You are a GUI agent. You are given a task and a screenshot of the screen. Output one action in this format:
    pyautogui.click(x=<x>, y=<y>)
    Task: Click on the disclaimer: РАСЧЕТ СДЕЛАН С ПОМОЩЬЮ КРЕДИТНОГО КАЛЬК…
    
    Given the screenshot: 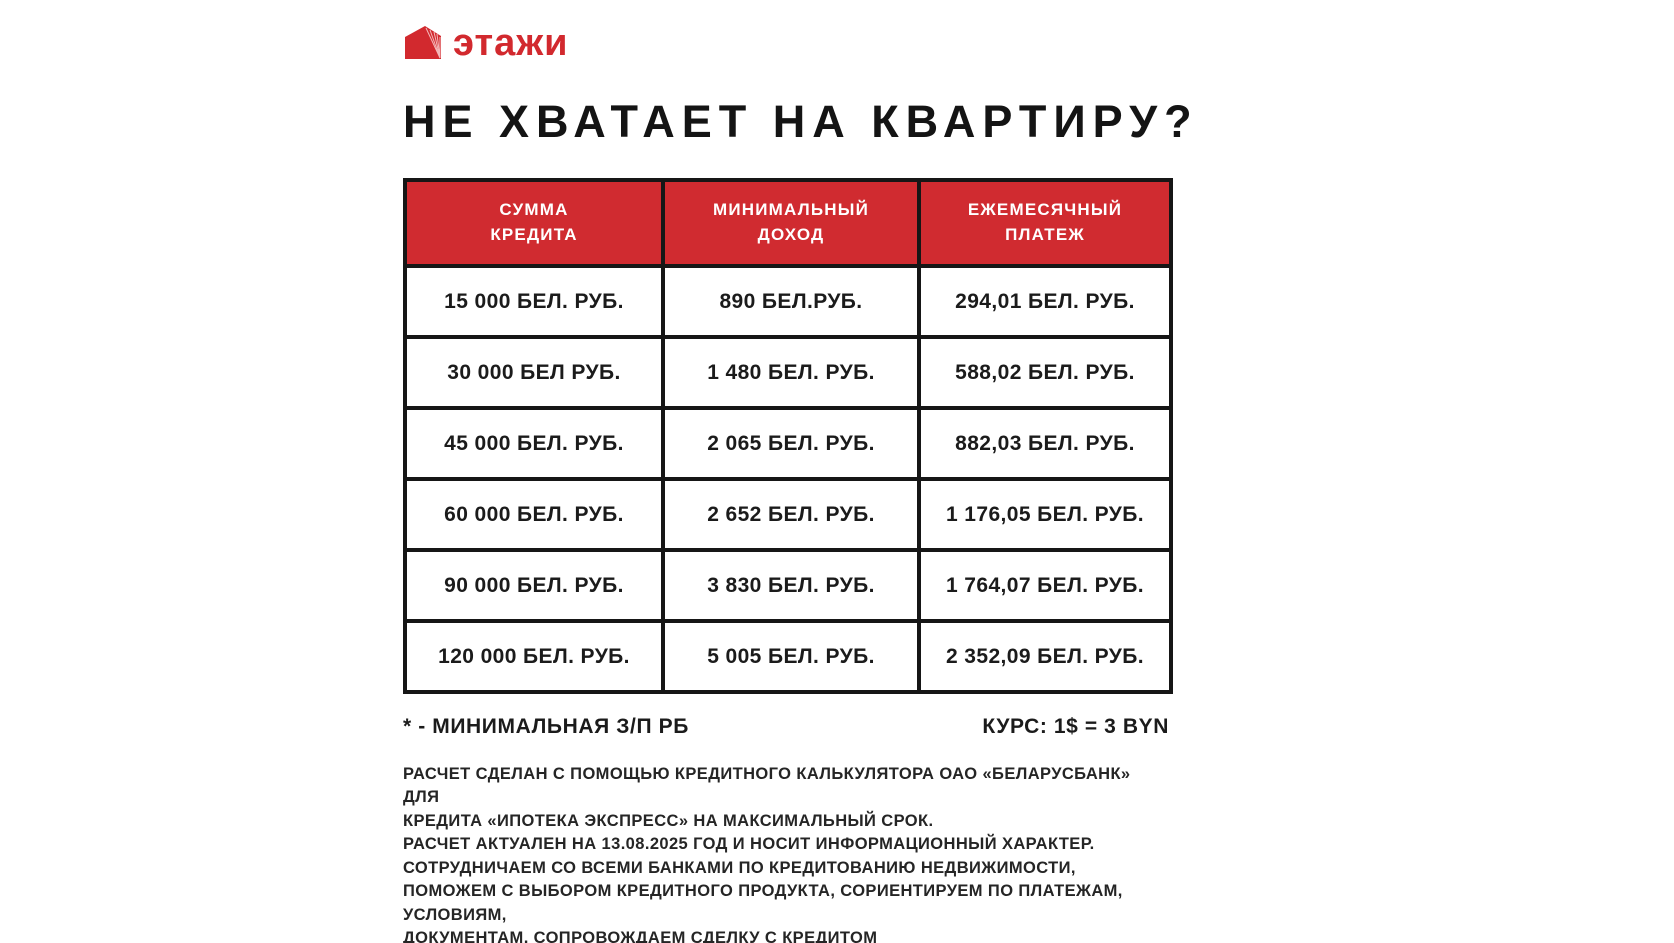 What is the action you would take?
    pyautogui.click(x=786, y=853)
    